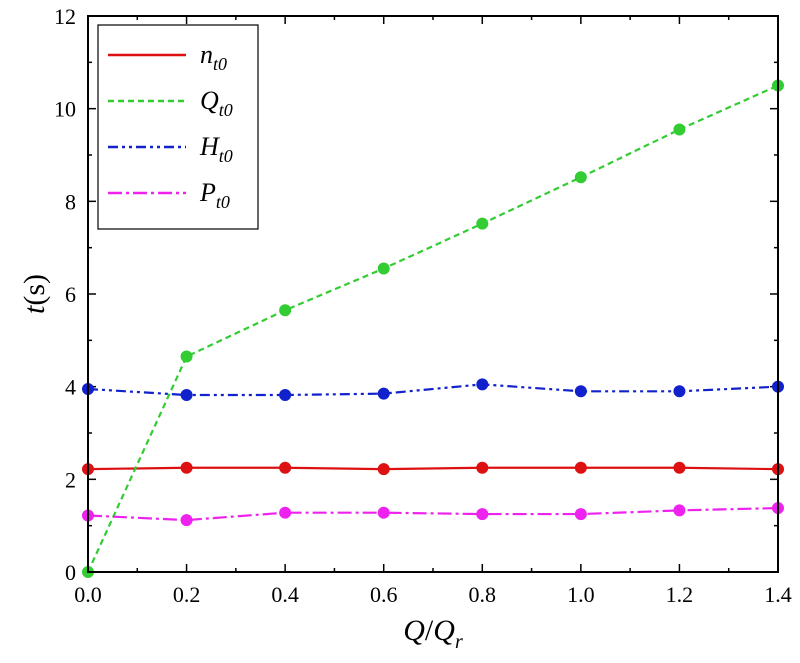  I want to click on legend-label: Ht0, so click(216, 149).